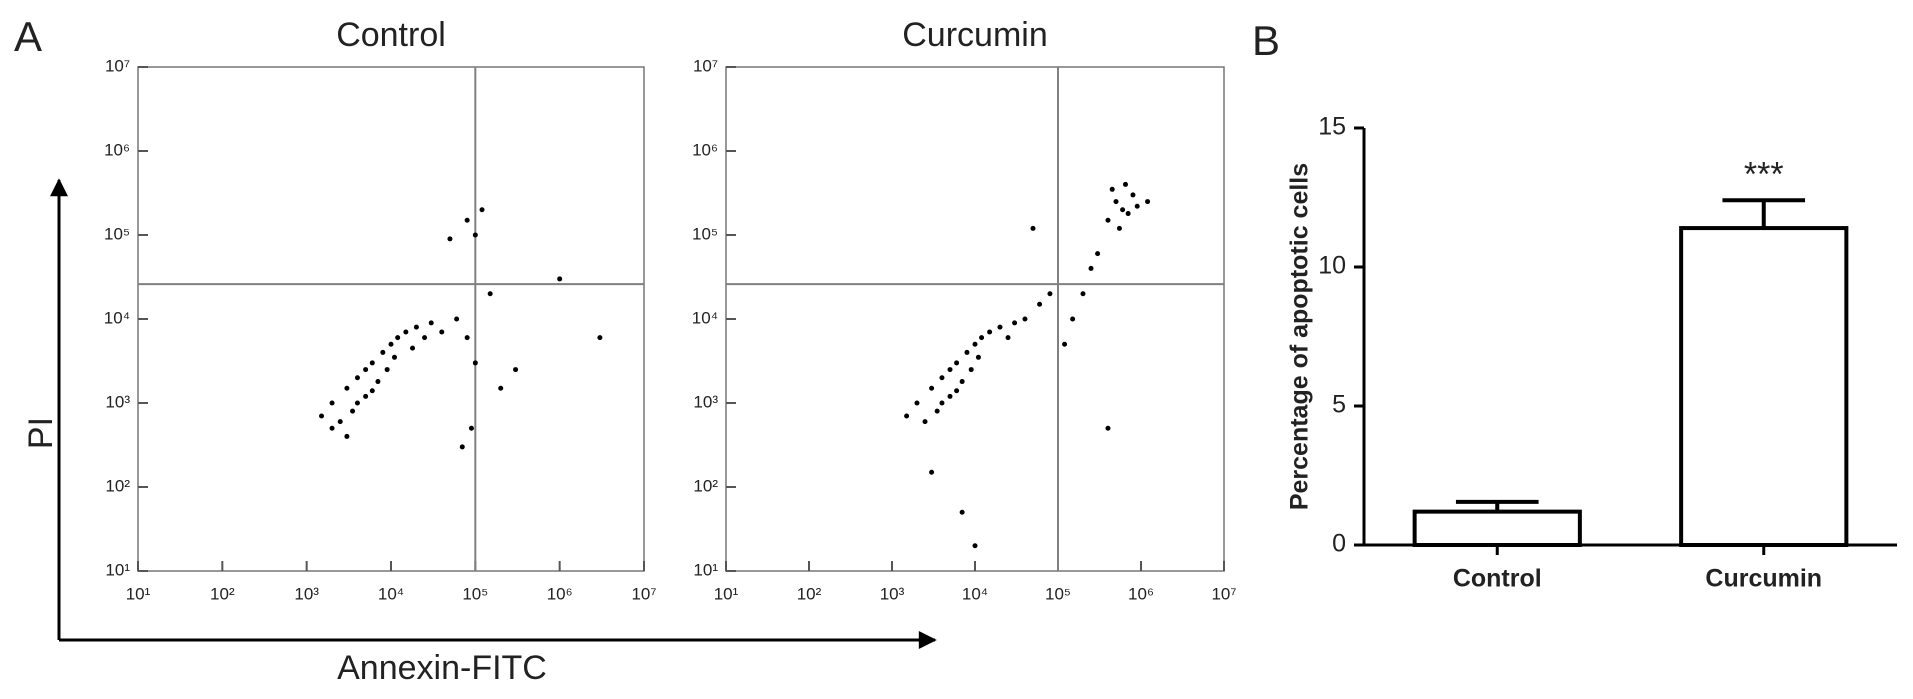  What do you see at coordinates (1332, 266) in the screenshot?
I see `y-tick-label: 10` at bounding box center [1332, 266].